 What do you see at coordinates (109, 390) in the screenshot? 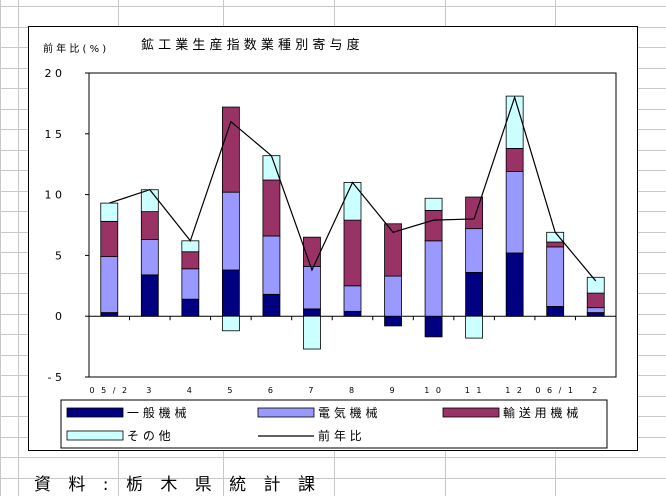
I see `x-tick-label: 0 5 / 2` at bounding box center [109, 390].